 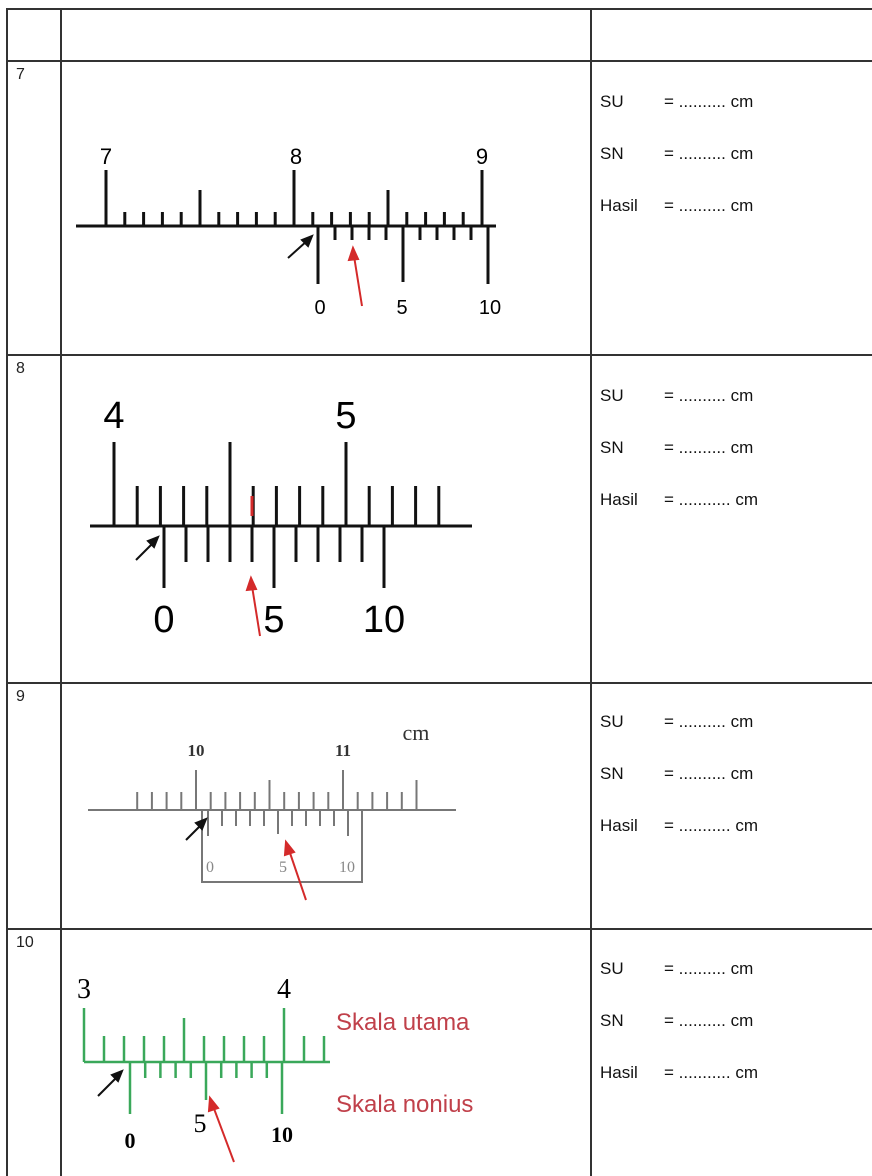 I want to click on main-scale-label: 5, so click(x=345, y=416).